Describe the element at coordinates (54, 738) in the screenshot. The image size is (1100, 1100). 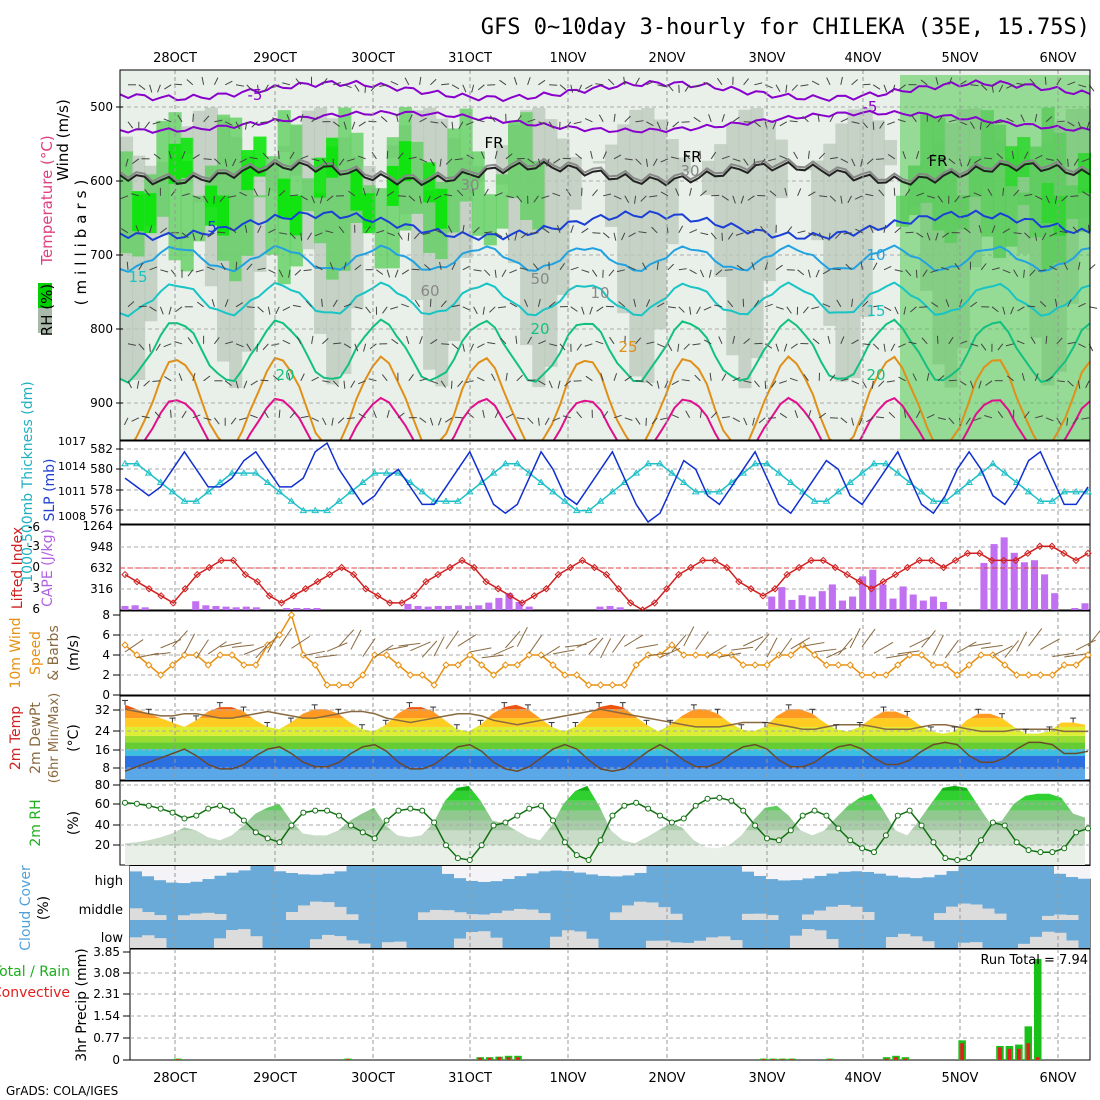
I see `temp2m-label-3: (6hr Min/Max)` at that location.